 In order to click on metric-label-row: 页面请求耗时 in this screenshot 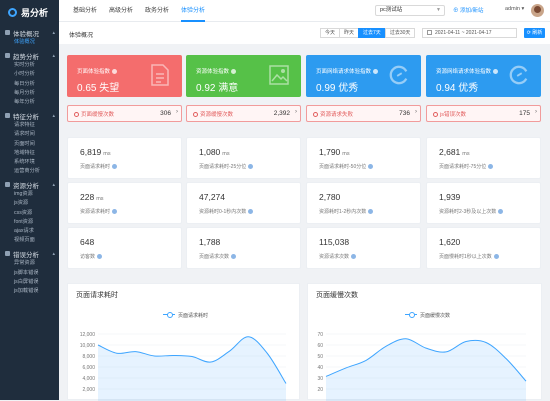, I will do `click(99, 166)`.